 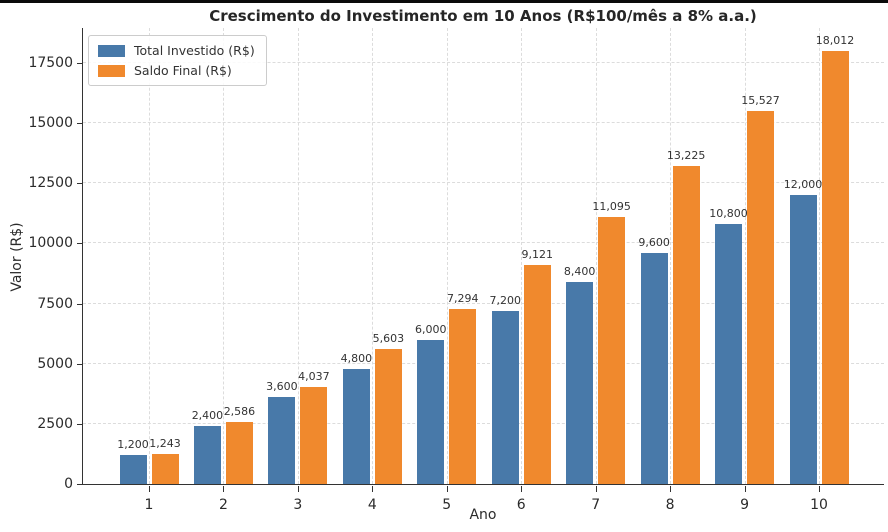 I want to click on y-tick-label: 0, so click(x=68, y=484).